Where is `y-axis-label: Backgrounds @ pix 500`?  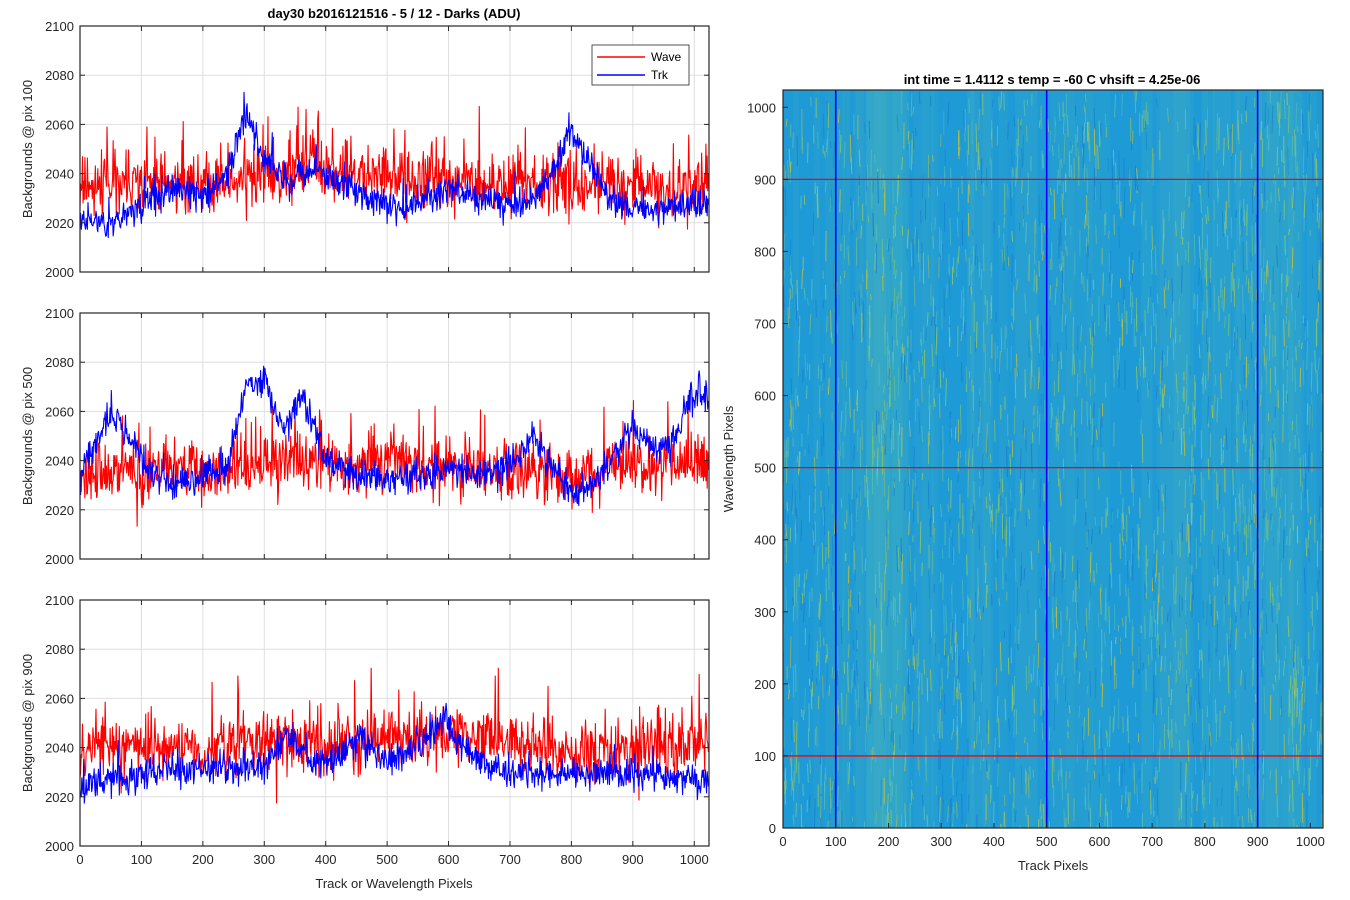 y-axis-label: Backgrounds @ pix 500 is located at coordinates (27, 436).